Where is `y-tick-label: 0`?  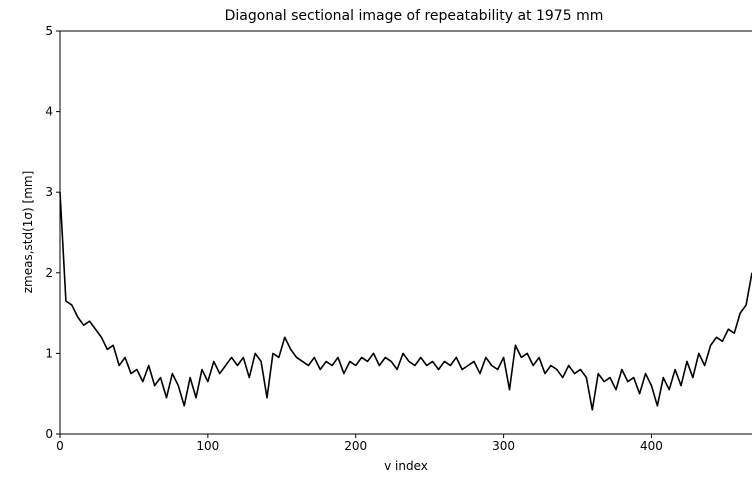 y-tick-label: 0 is located at coordinates (49, 434).